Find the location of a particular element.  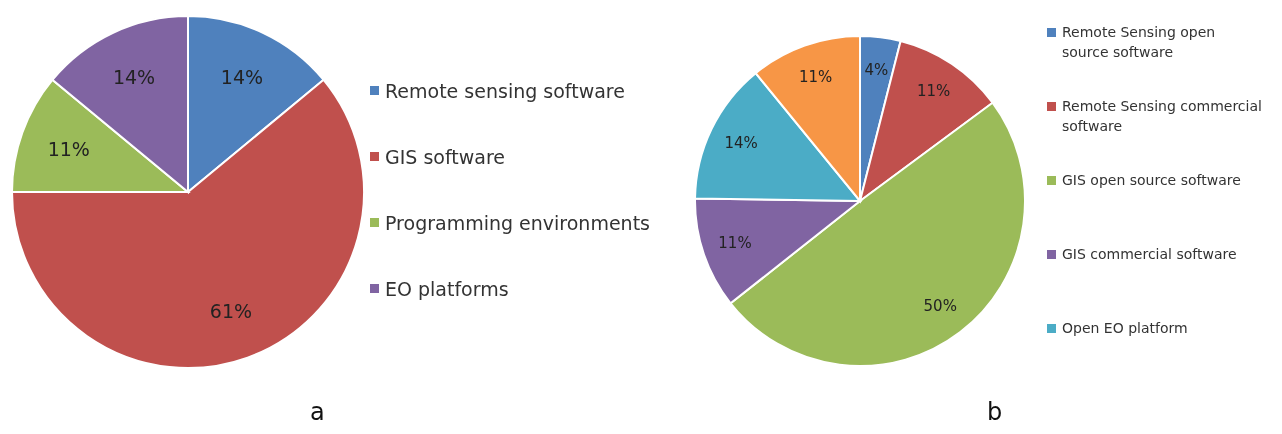

legend-label: GIS open source software is located at coordinates (1151, 180).